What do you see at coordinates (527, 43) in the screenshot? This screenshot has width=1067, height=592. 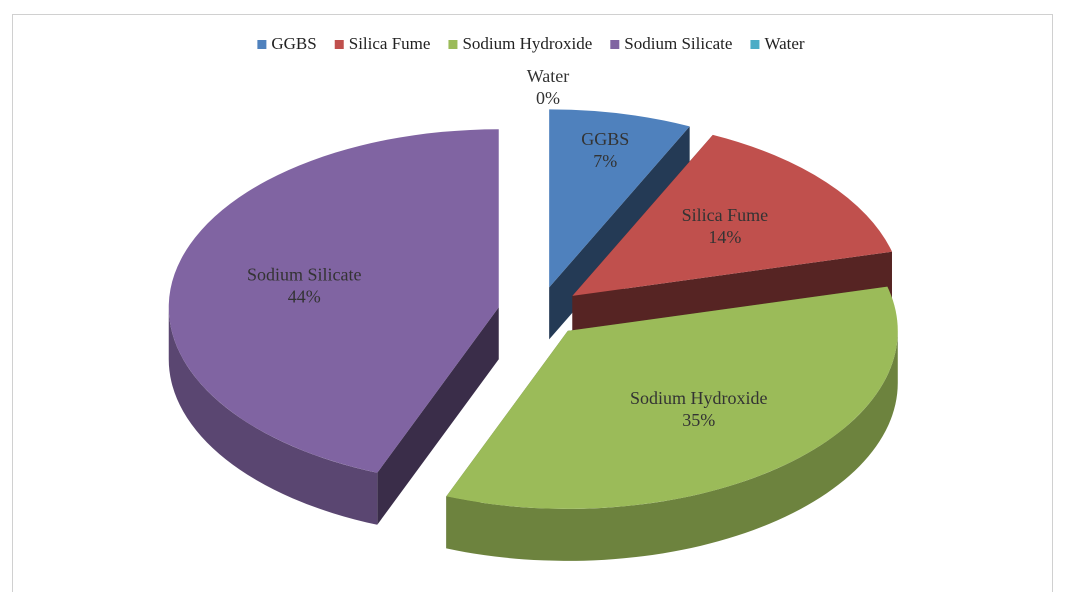 I see `legend-label: Sodium Hydroxide` at bounding box center [527, 43].